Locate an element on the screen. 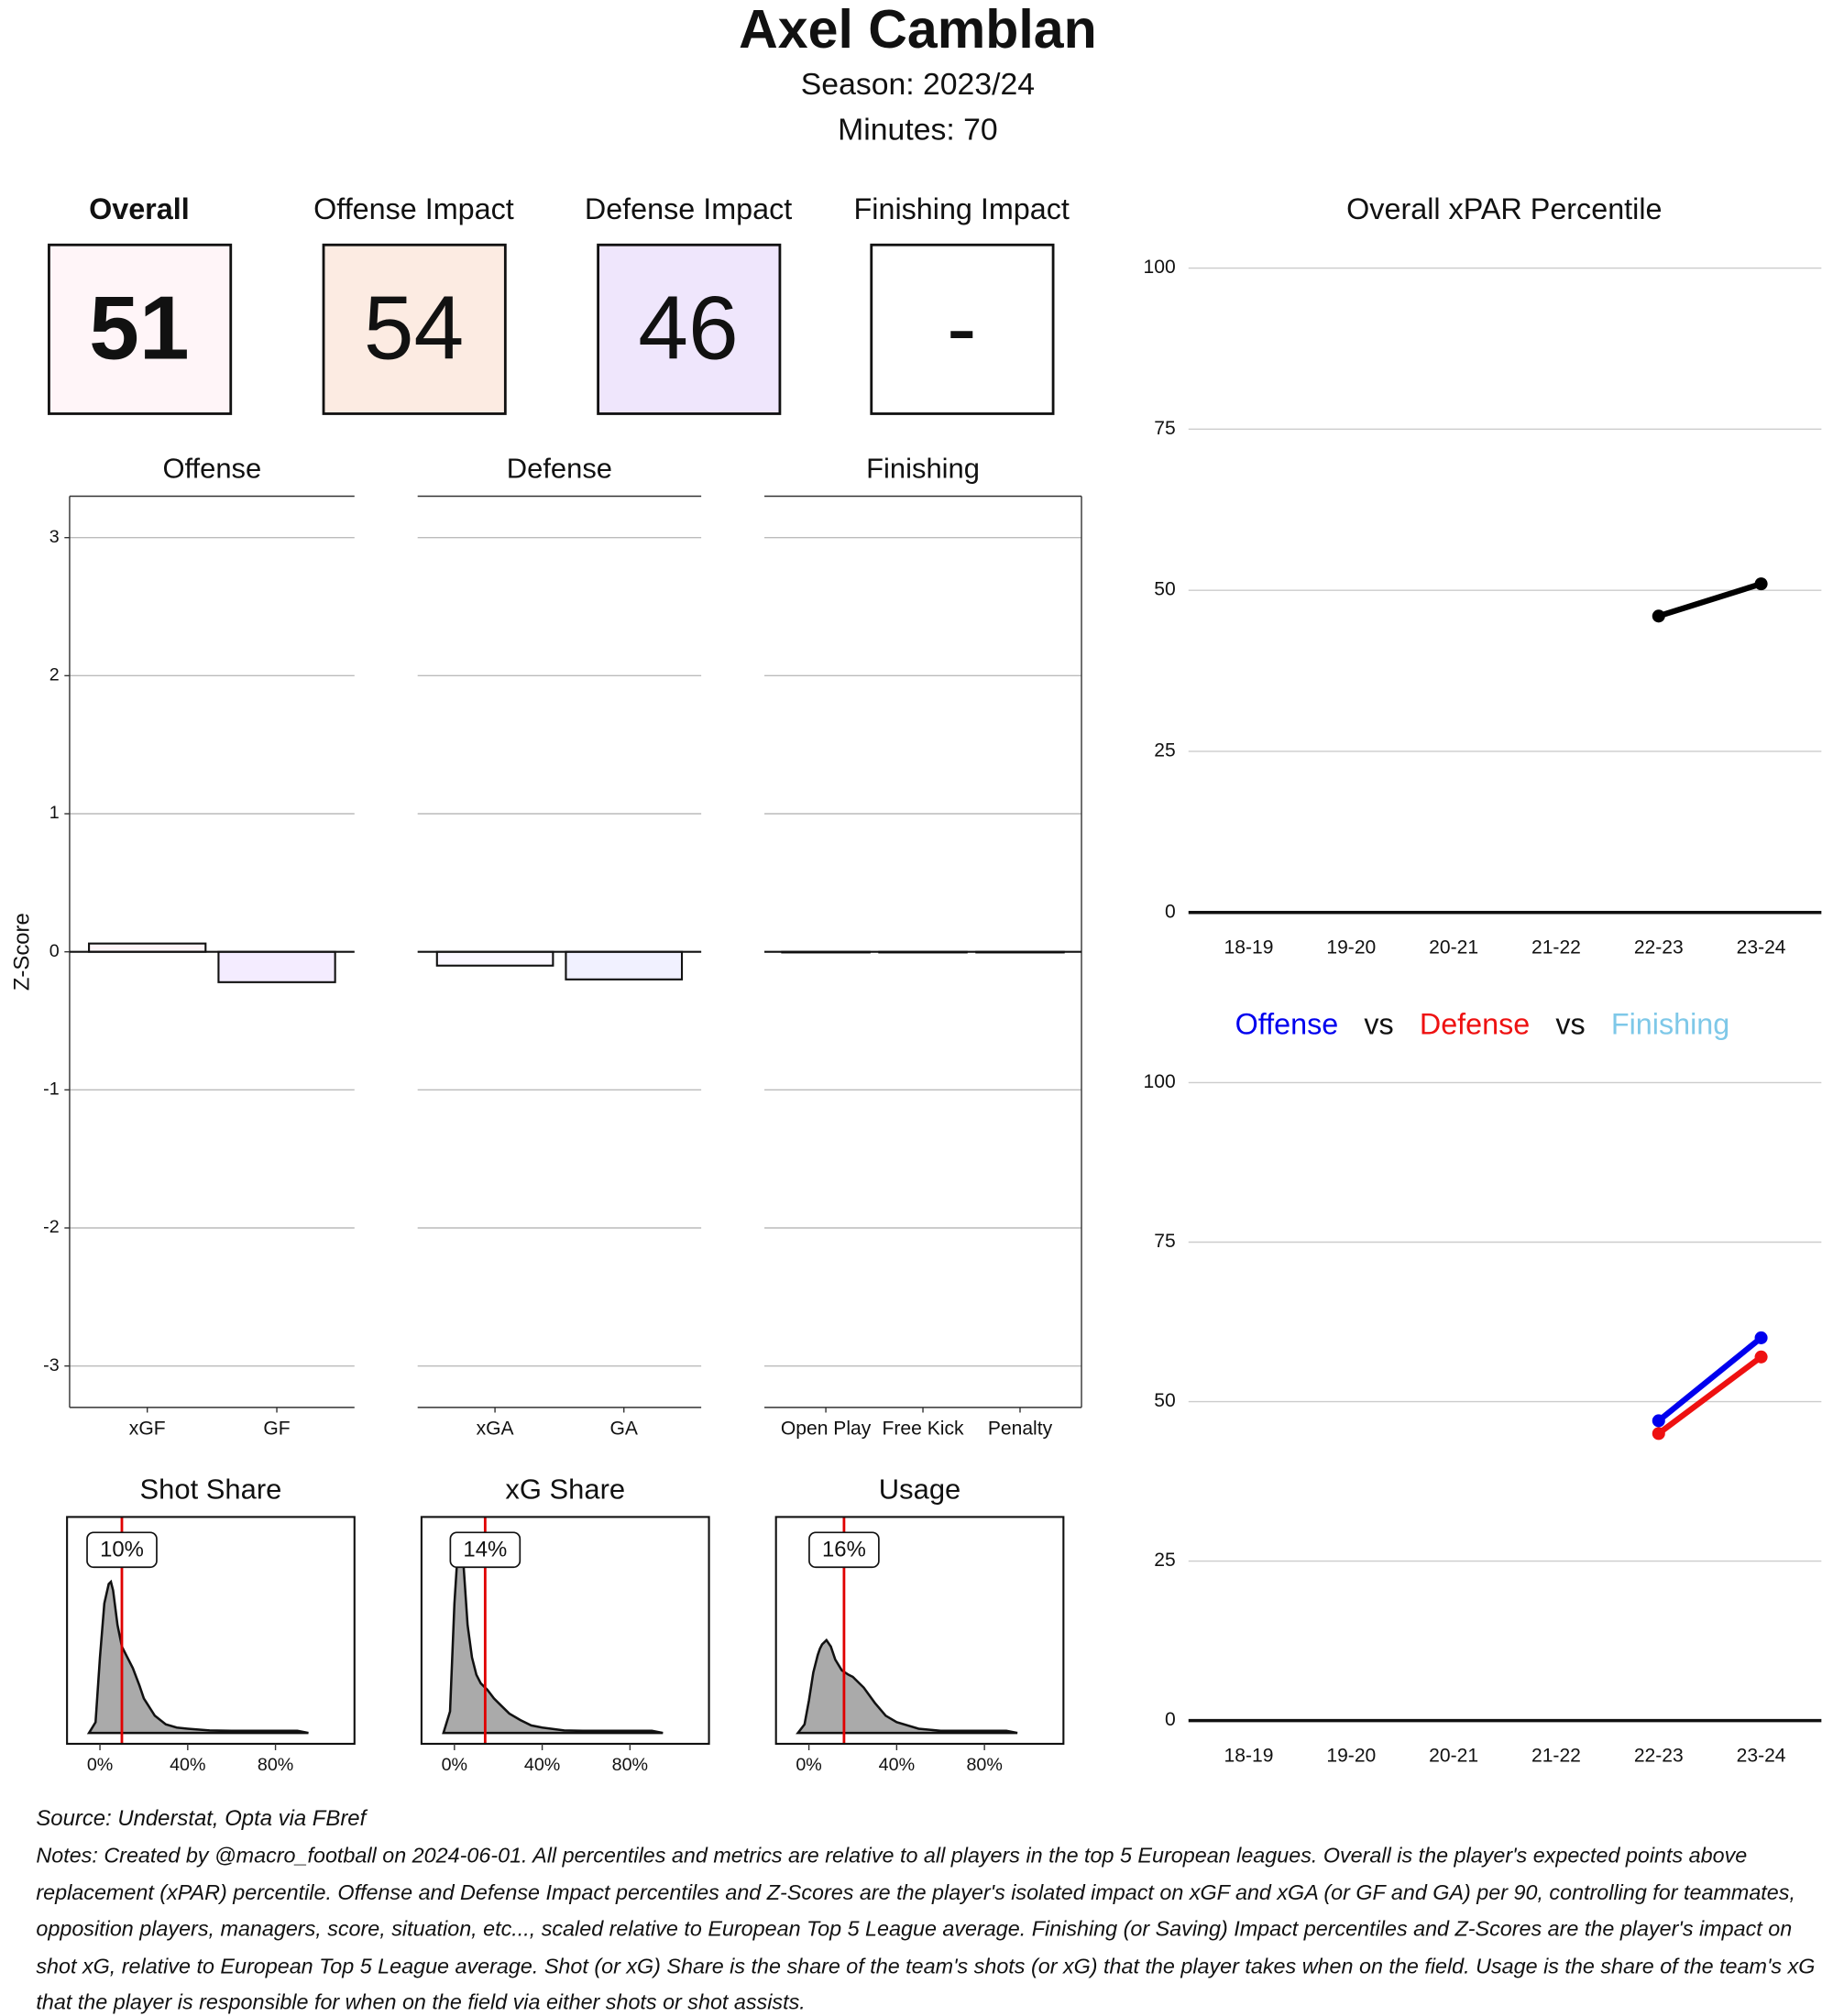 This screenshot has height=2016, width=1833. y-axis-label: Z-Score is located at coordinates (22, 952).